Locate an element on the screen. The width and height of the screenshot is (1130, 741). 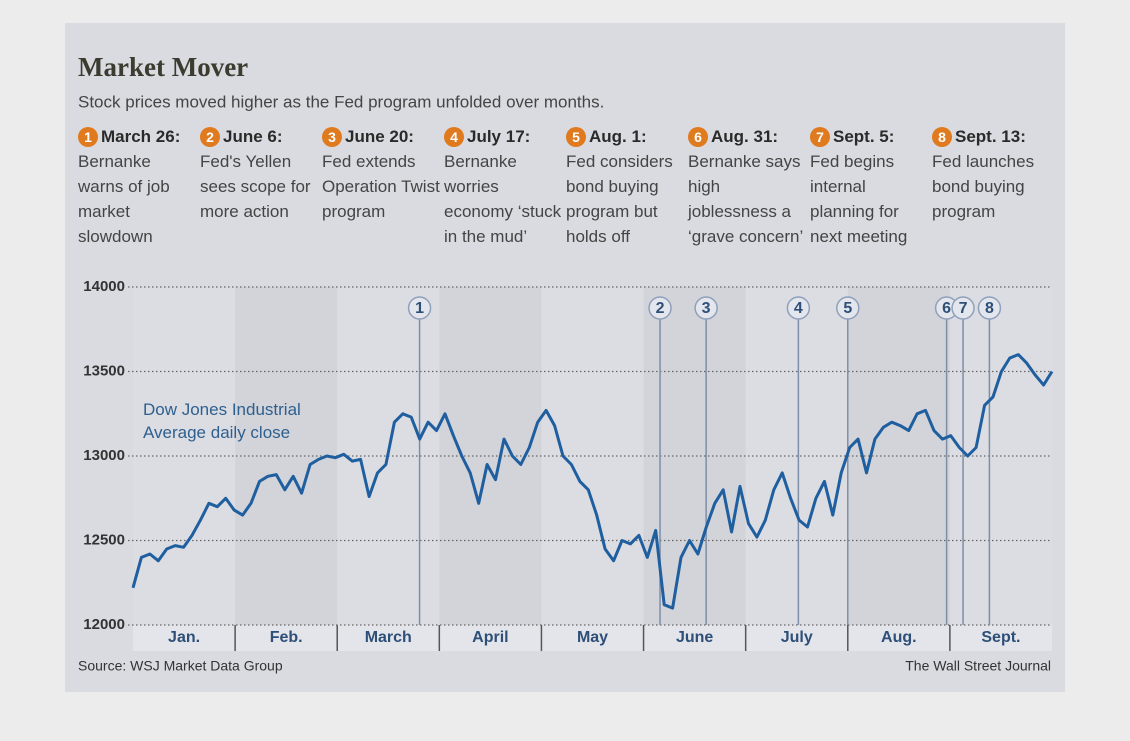
x-tick-label: Aug. is located at coordinates (899, 637).